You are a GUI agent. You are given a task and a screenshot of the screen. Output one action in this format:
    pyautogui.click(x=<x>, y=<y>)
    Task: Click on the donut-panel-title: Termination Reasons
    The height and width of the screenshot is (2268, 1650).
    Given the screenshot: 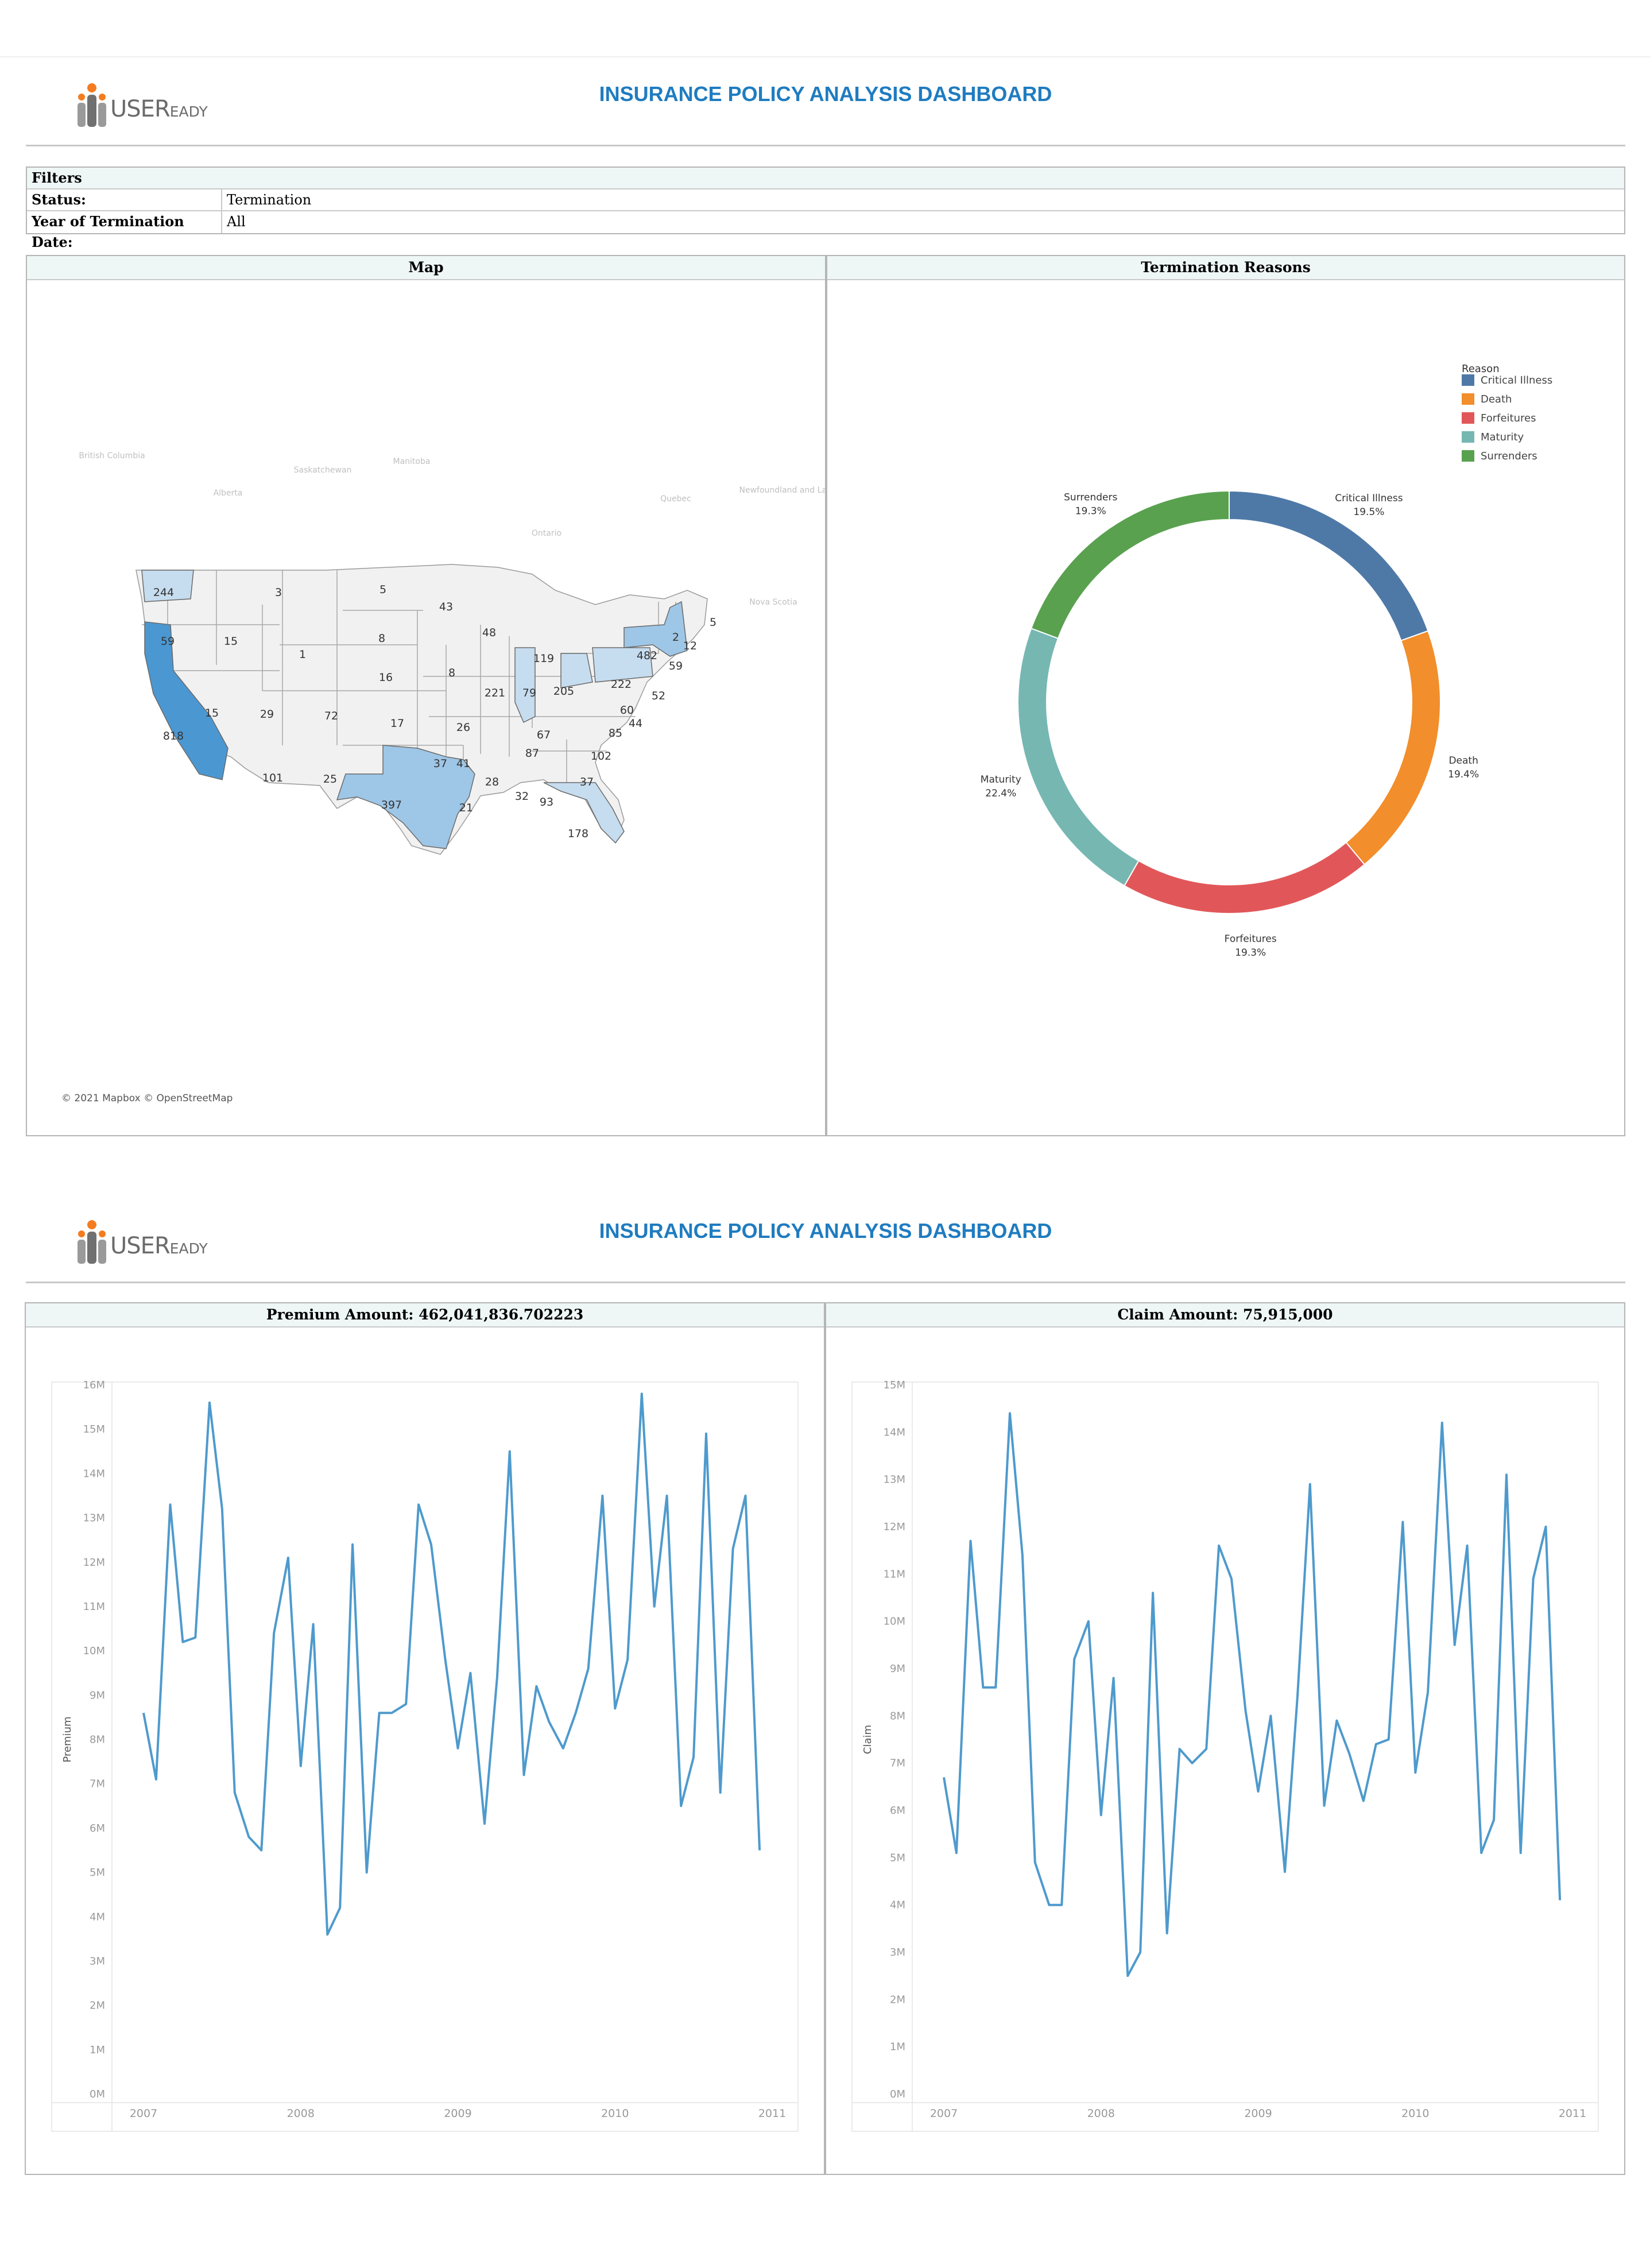 What is the action you would take?
    pyautogui.click(x=1225, y=268)
    